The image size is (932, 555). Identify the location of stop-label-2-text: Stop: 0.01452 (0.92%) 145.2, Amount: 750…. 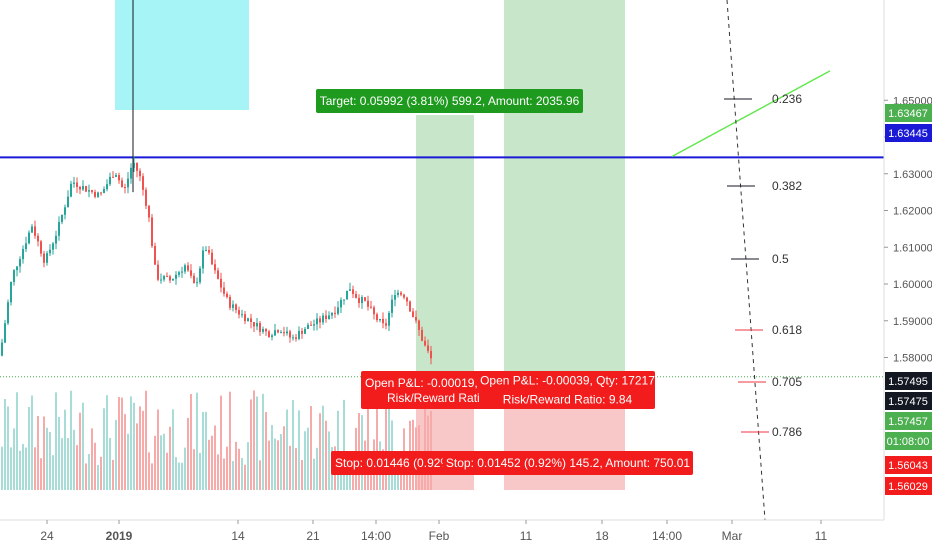
(568, 463).